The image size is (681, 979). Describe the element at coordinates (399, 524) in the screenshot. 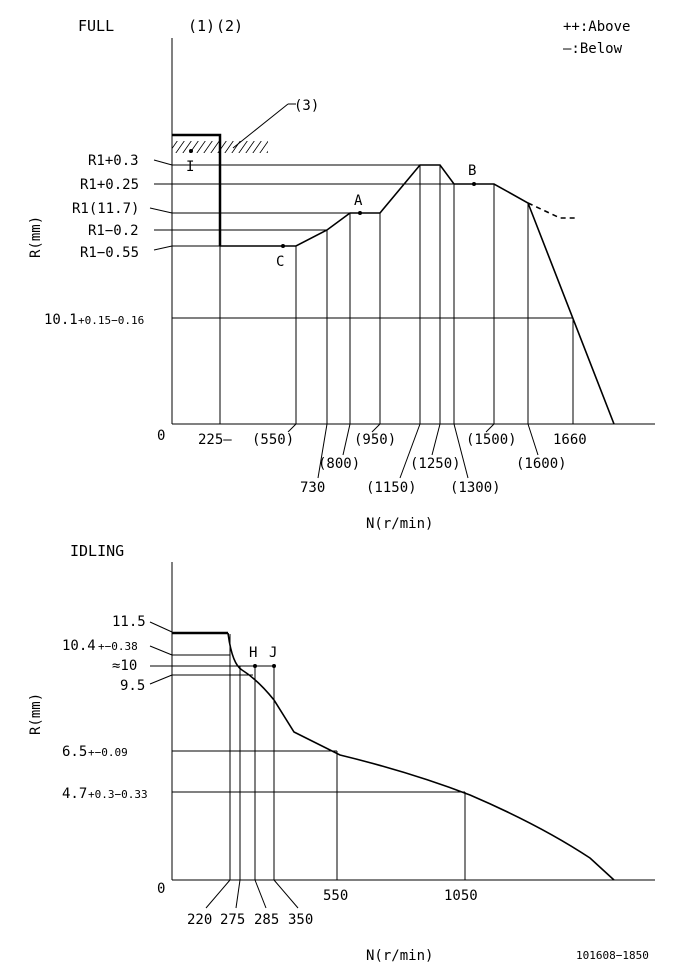

I see `full-x-axis-title: N(r/min)` at that location.